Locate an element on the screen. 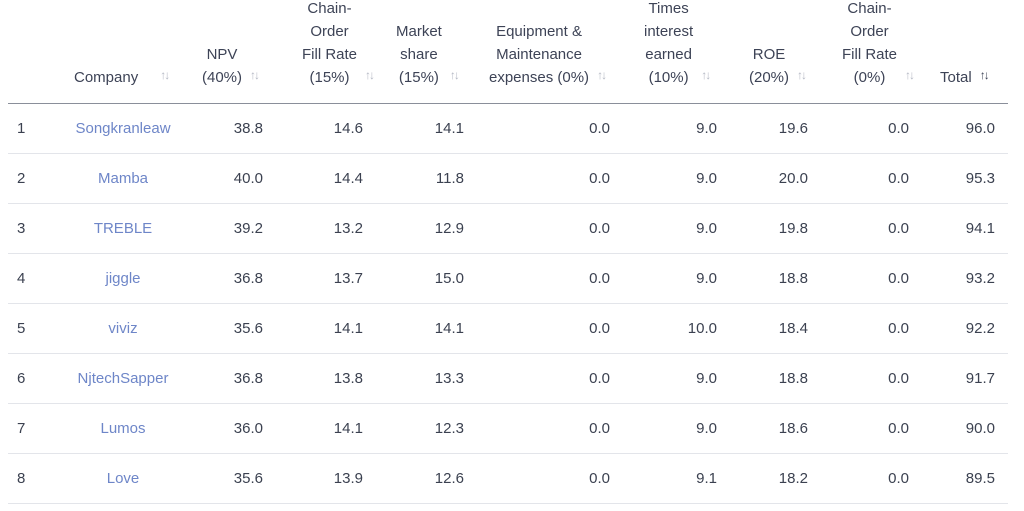 The width and height of the screenshot is (1024, 511). total-cell: 92.2 is located at coordinates (980, 328).